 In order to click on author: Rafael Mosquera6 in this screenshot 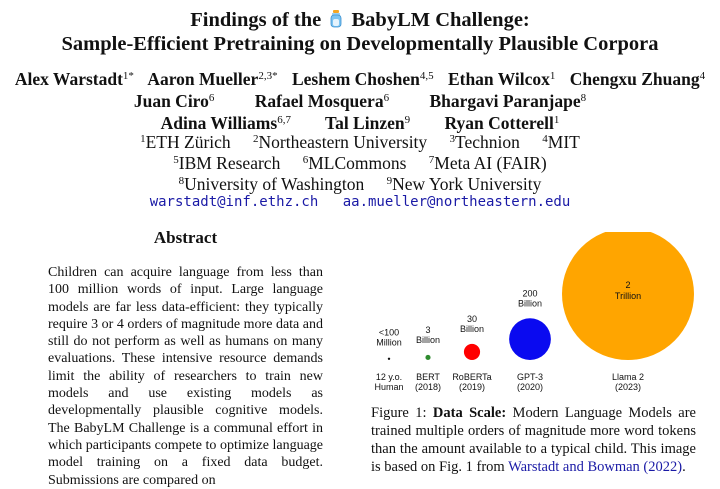, I will do `click(322, 101)`.